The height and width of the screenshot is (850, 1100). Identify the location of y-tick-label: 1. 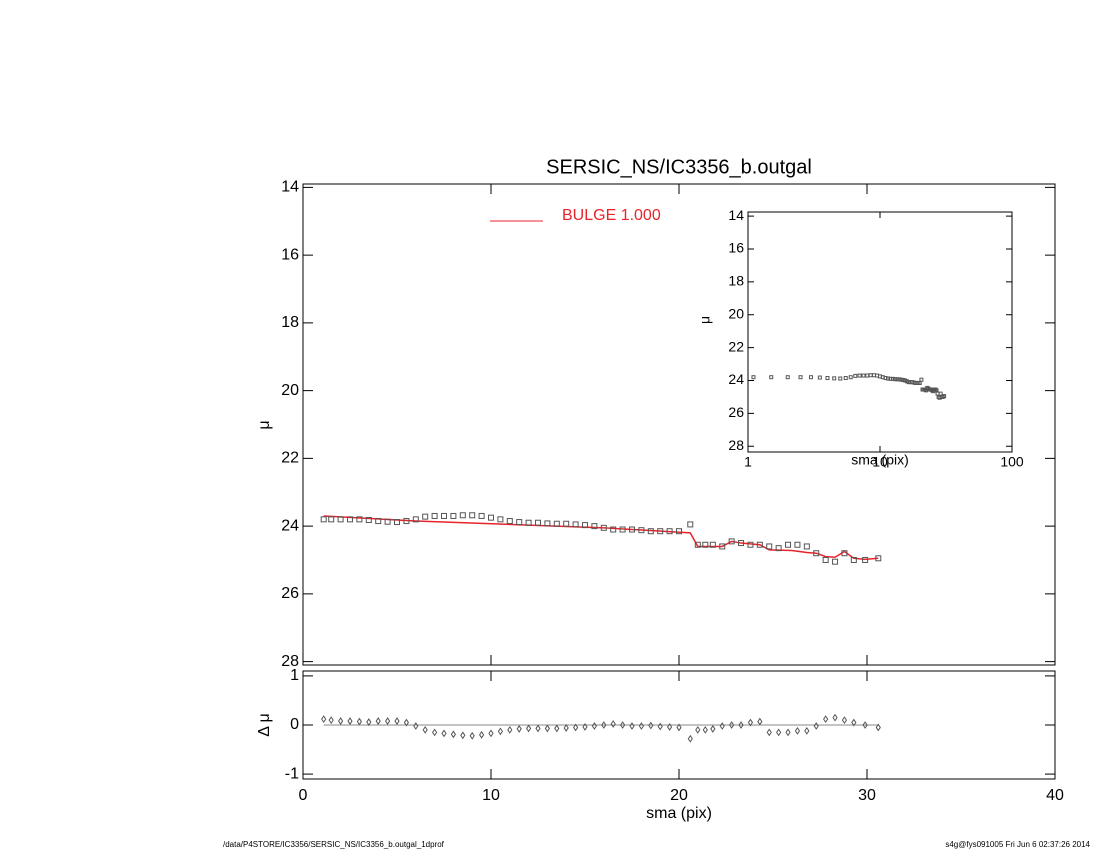
(294, 675).